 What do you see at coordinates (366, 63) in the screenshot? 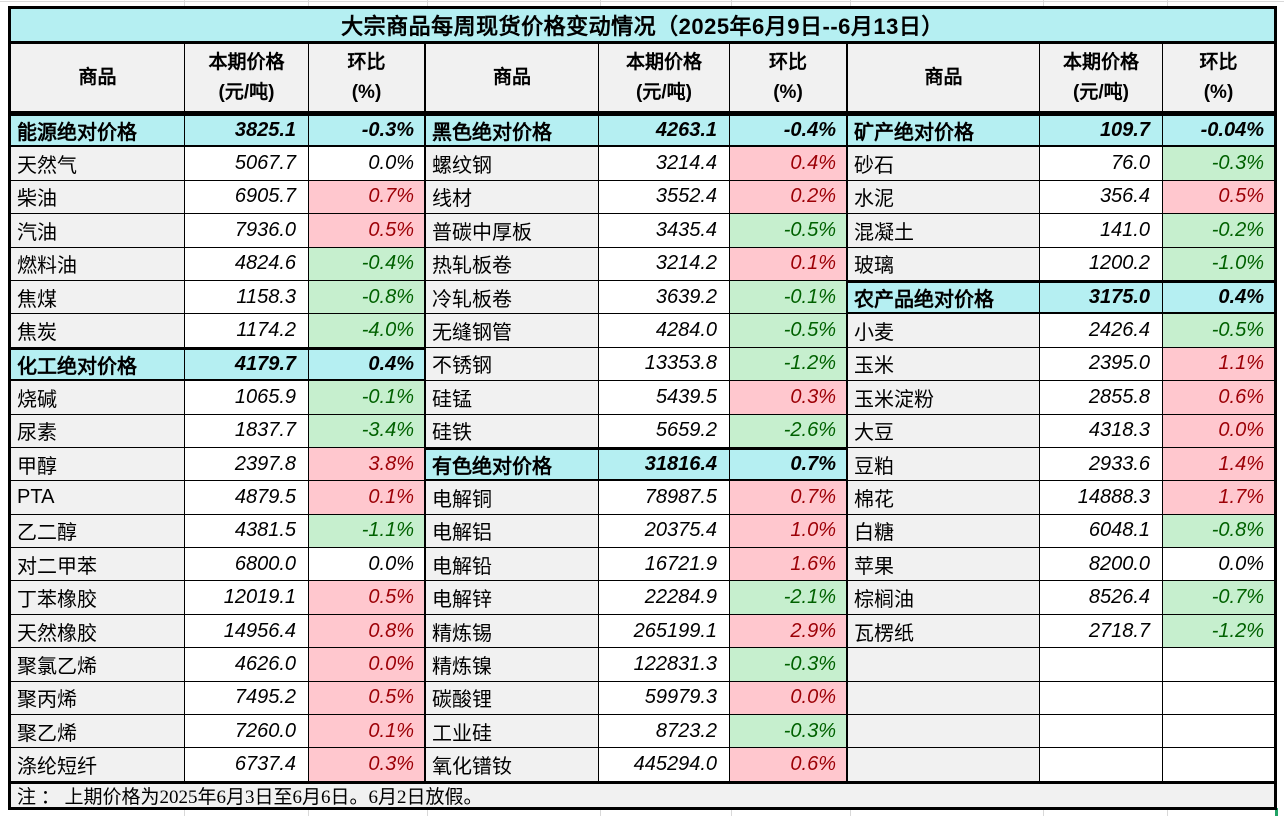
I see `header-pct-line1: 环比` at bounding box center [366, 63].